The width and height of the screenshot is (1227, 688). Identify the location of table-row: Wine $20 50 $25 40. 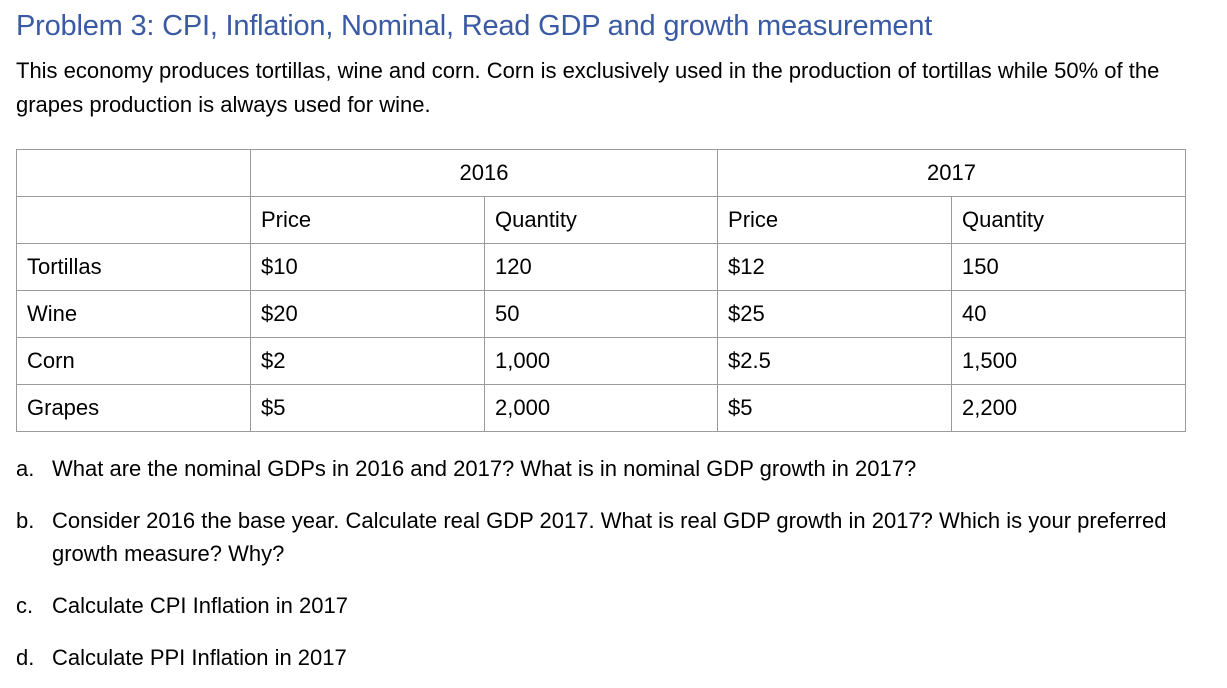
(601, 314).